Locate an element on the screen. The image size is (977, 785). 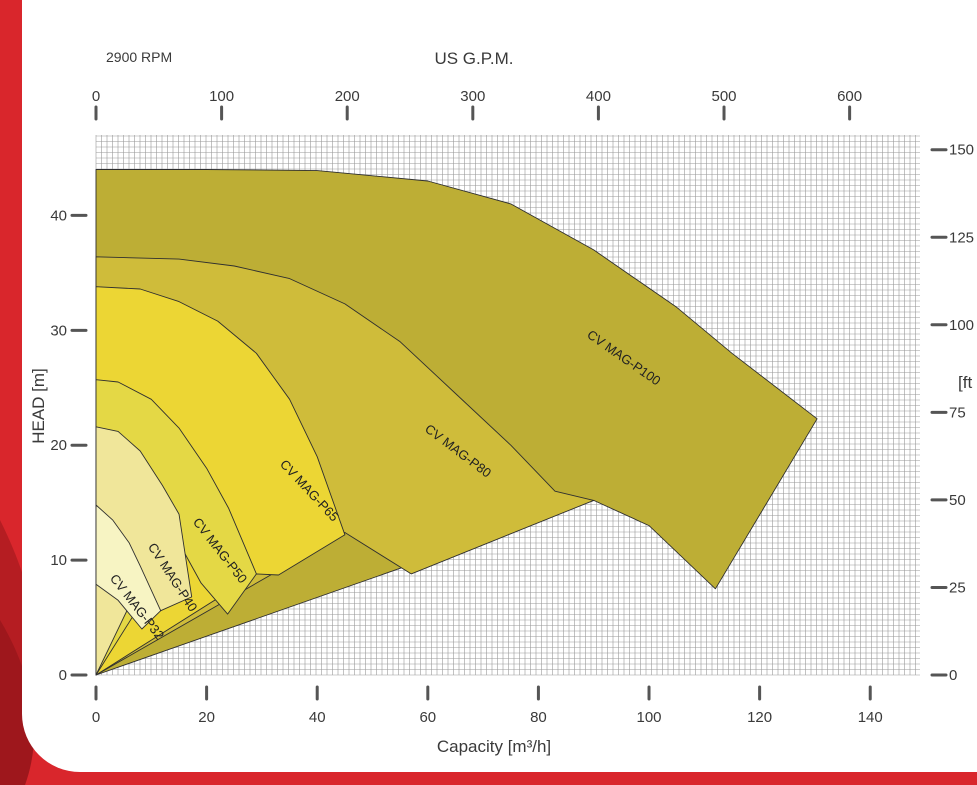
y-tick-label-2: 20 is located at coordinates (58, 445).